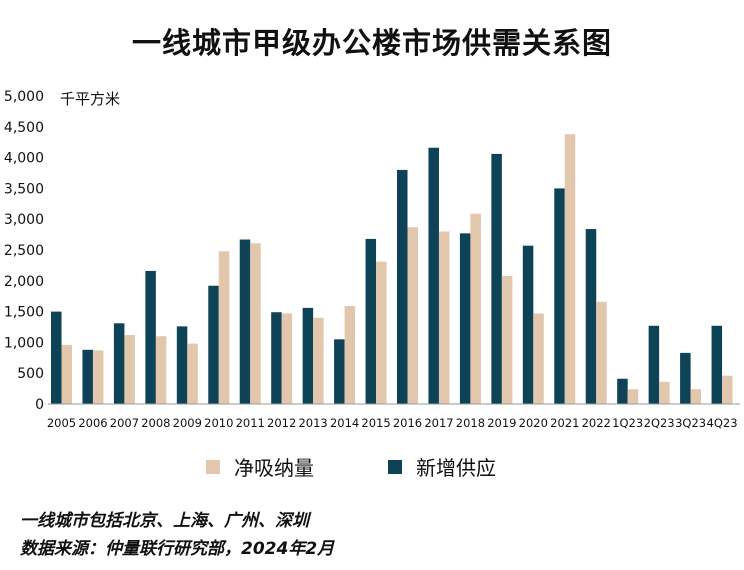  Describe the element at coordinates (507, 339) in the screenshot. I see `bar-absorption-2019` at that location.